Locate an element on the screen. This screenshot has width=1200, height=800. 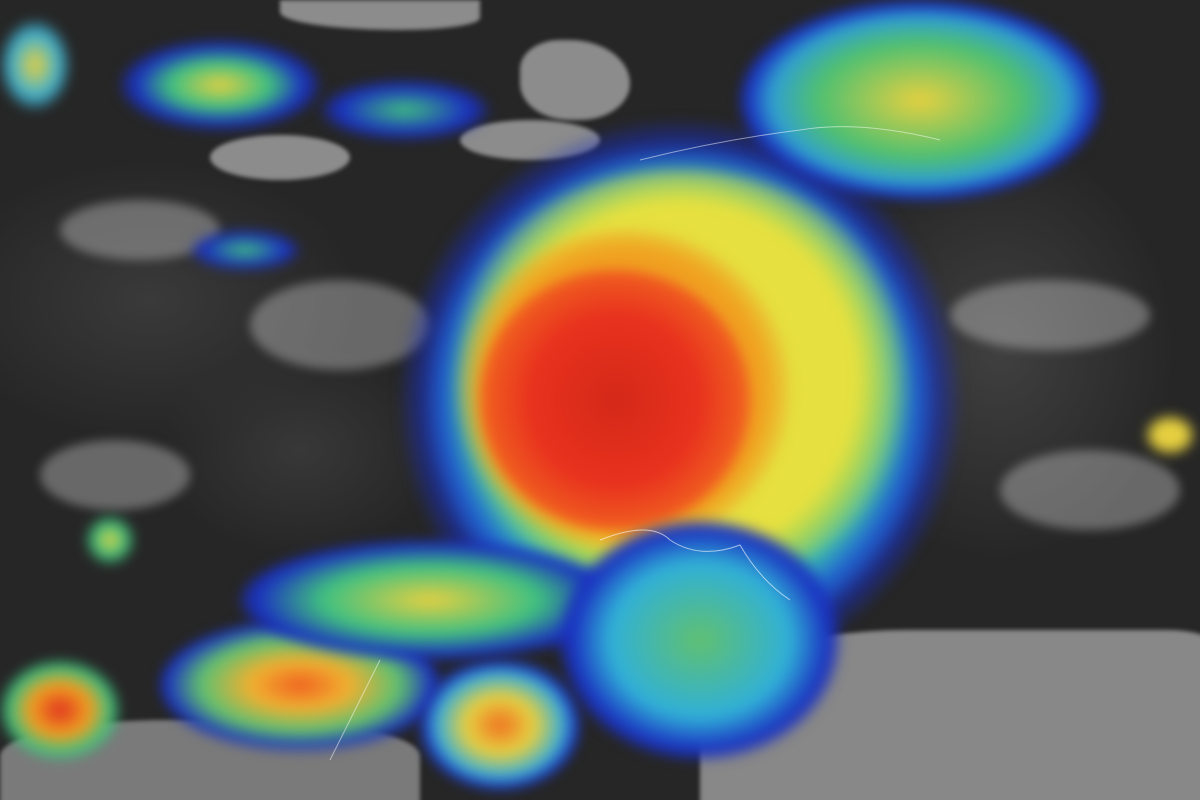
storm-core is located at coordinates (615, 400).